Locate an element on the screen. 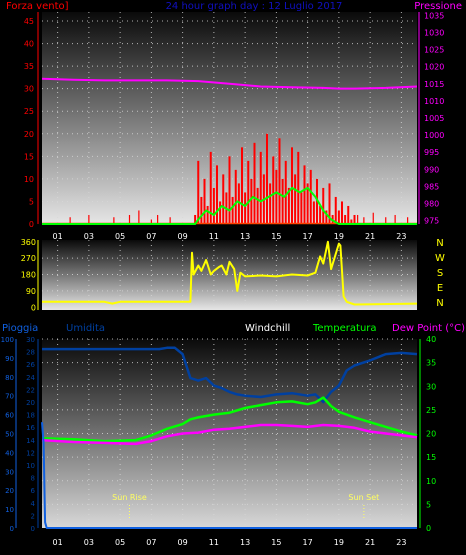  windchill-label: Windchill is located at coordinates (267, 328).